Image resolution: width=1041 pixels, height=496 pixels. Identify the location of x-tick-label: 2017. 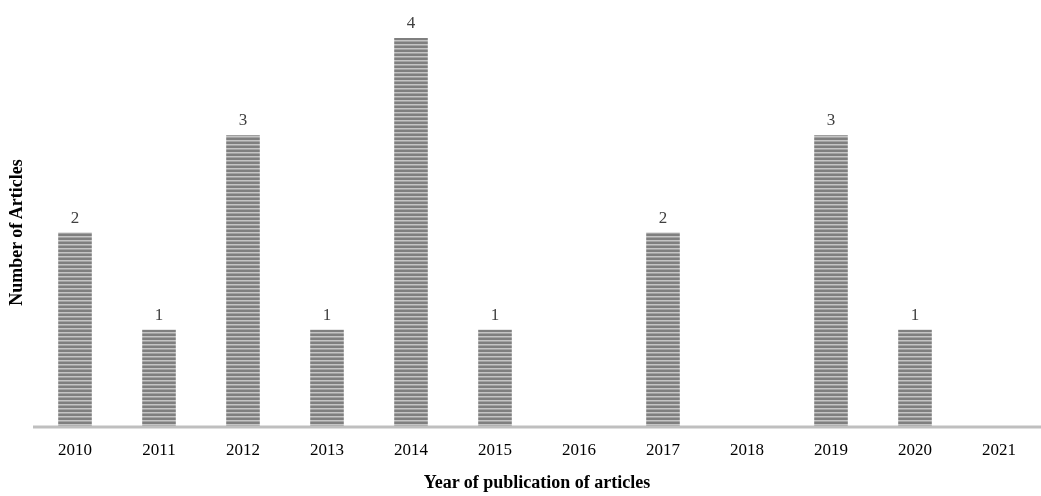
(663, 449).